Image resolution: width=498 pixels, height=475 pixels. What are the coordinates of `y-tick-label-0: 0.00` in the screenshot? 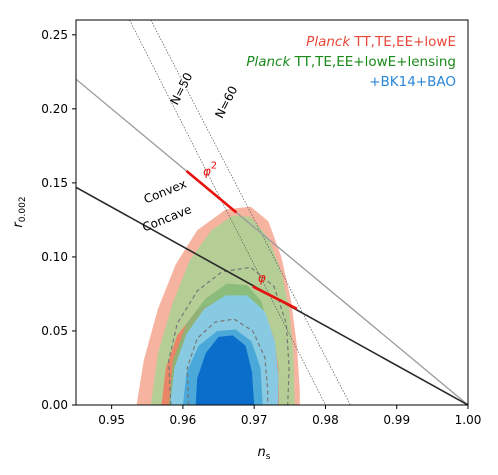 It's located at (54, 405).